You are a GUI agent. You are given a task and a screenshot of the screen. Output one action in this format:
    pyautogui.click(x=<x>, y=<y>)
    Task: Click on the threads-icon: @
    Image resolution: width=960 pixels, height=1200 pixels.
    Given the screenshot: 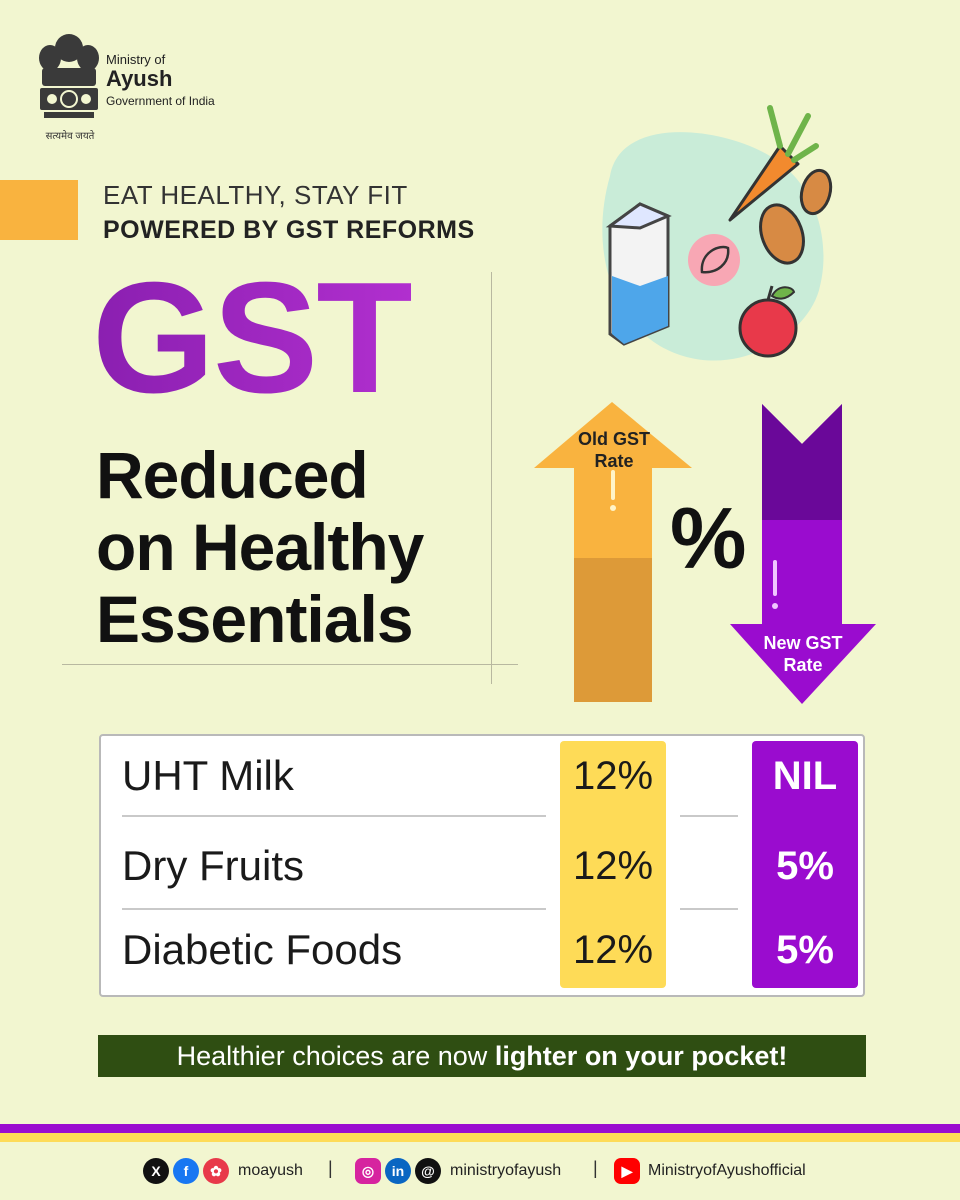 What is the action you would take?
    pyautogui.click(x=428, y=1171)
    